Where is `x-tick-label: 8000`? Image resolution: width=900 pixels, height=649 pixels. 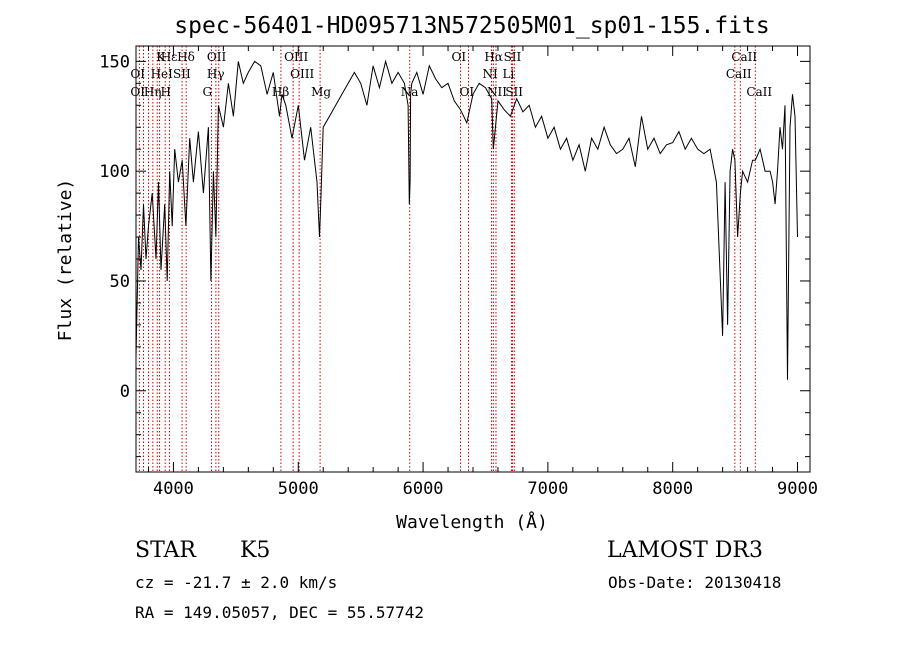 x-tick-label: 8000 is located at coordinates (672, 489).